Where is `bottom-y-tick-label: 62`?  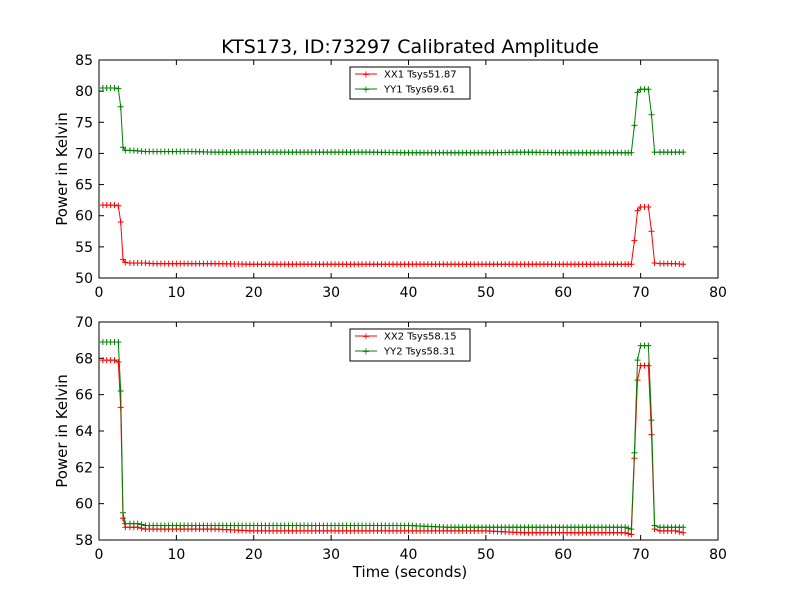 bottom-y-tick-label: 62 is located at coordinates (84, 468).